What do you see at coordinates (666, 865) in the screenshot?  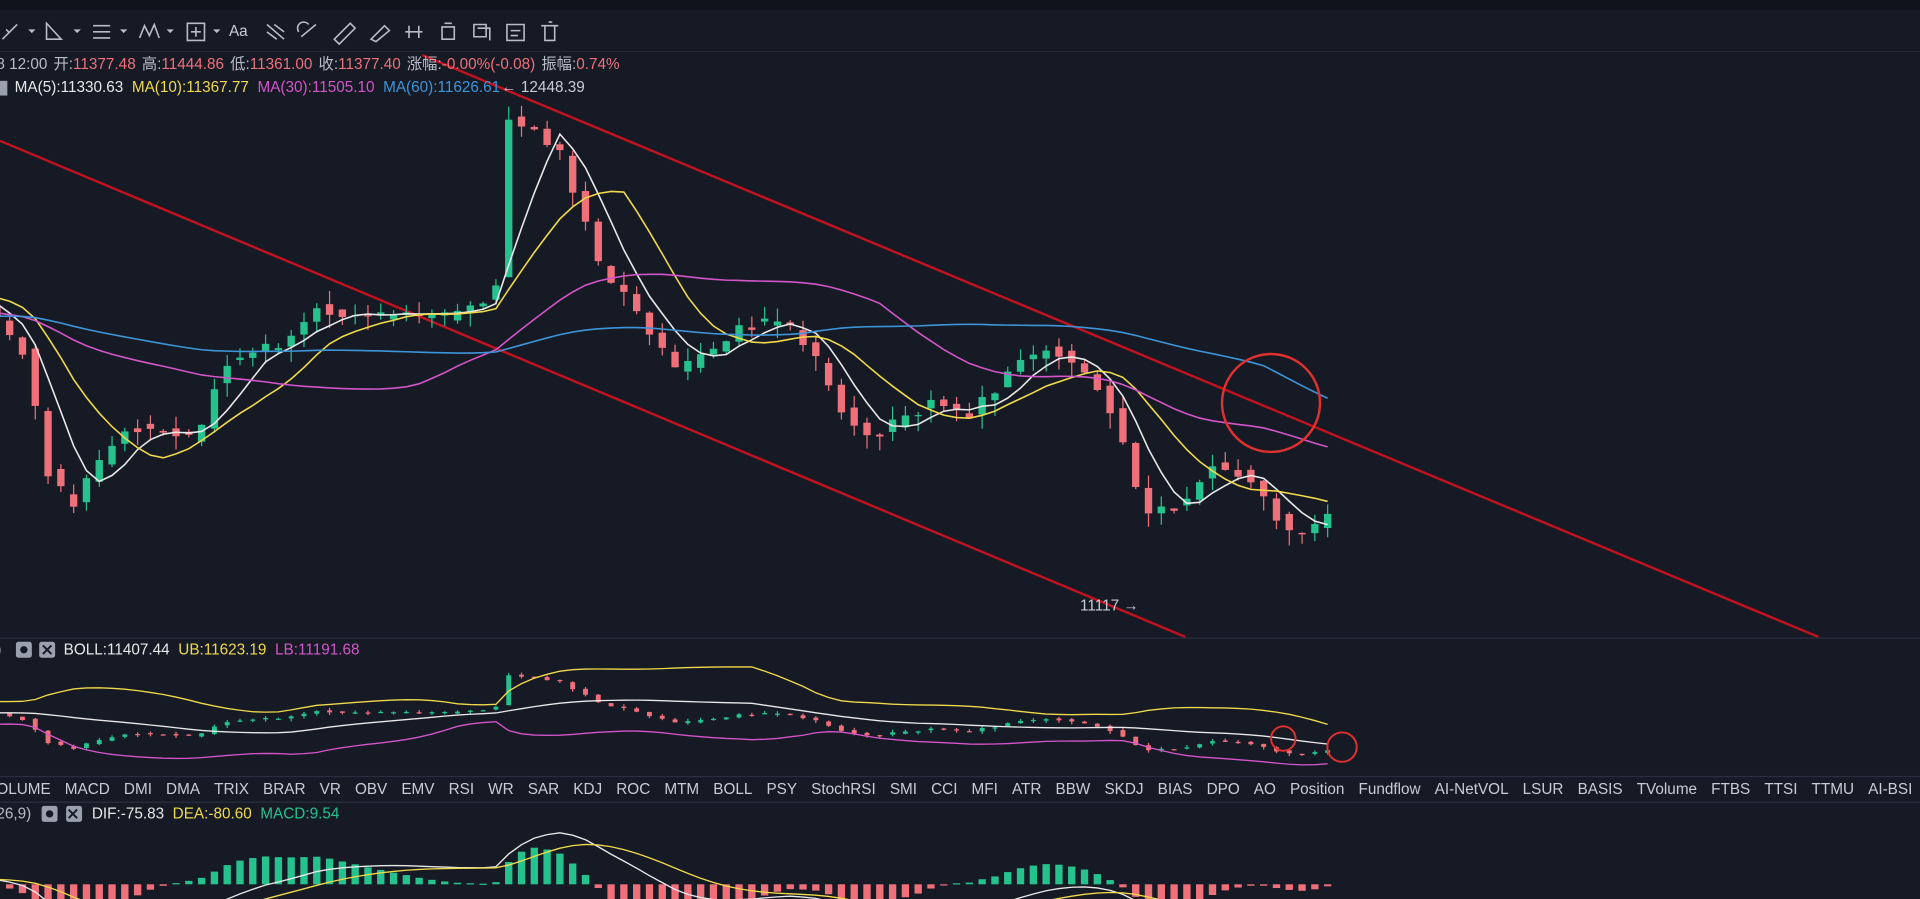 I see `macd-pane` at bounding box center [666, 865].